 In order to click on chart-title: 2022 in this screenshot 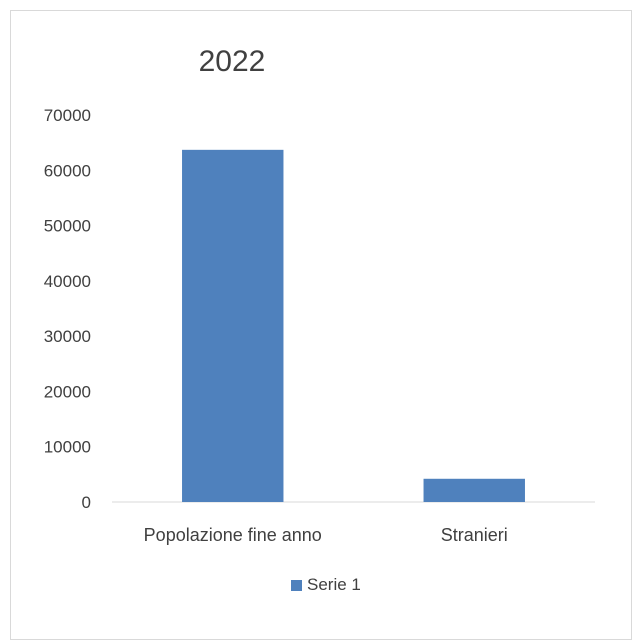, I will do `click(232, 61)`.